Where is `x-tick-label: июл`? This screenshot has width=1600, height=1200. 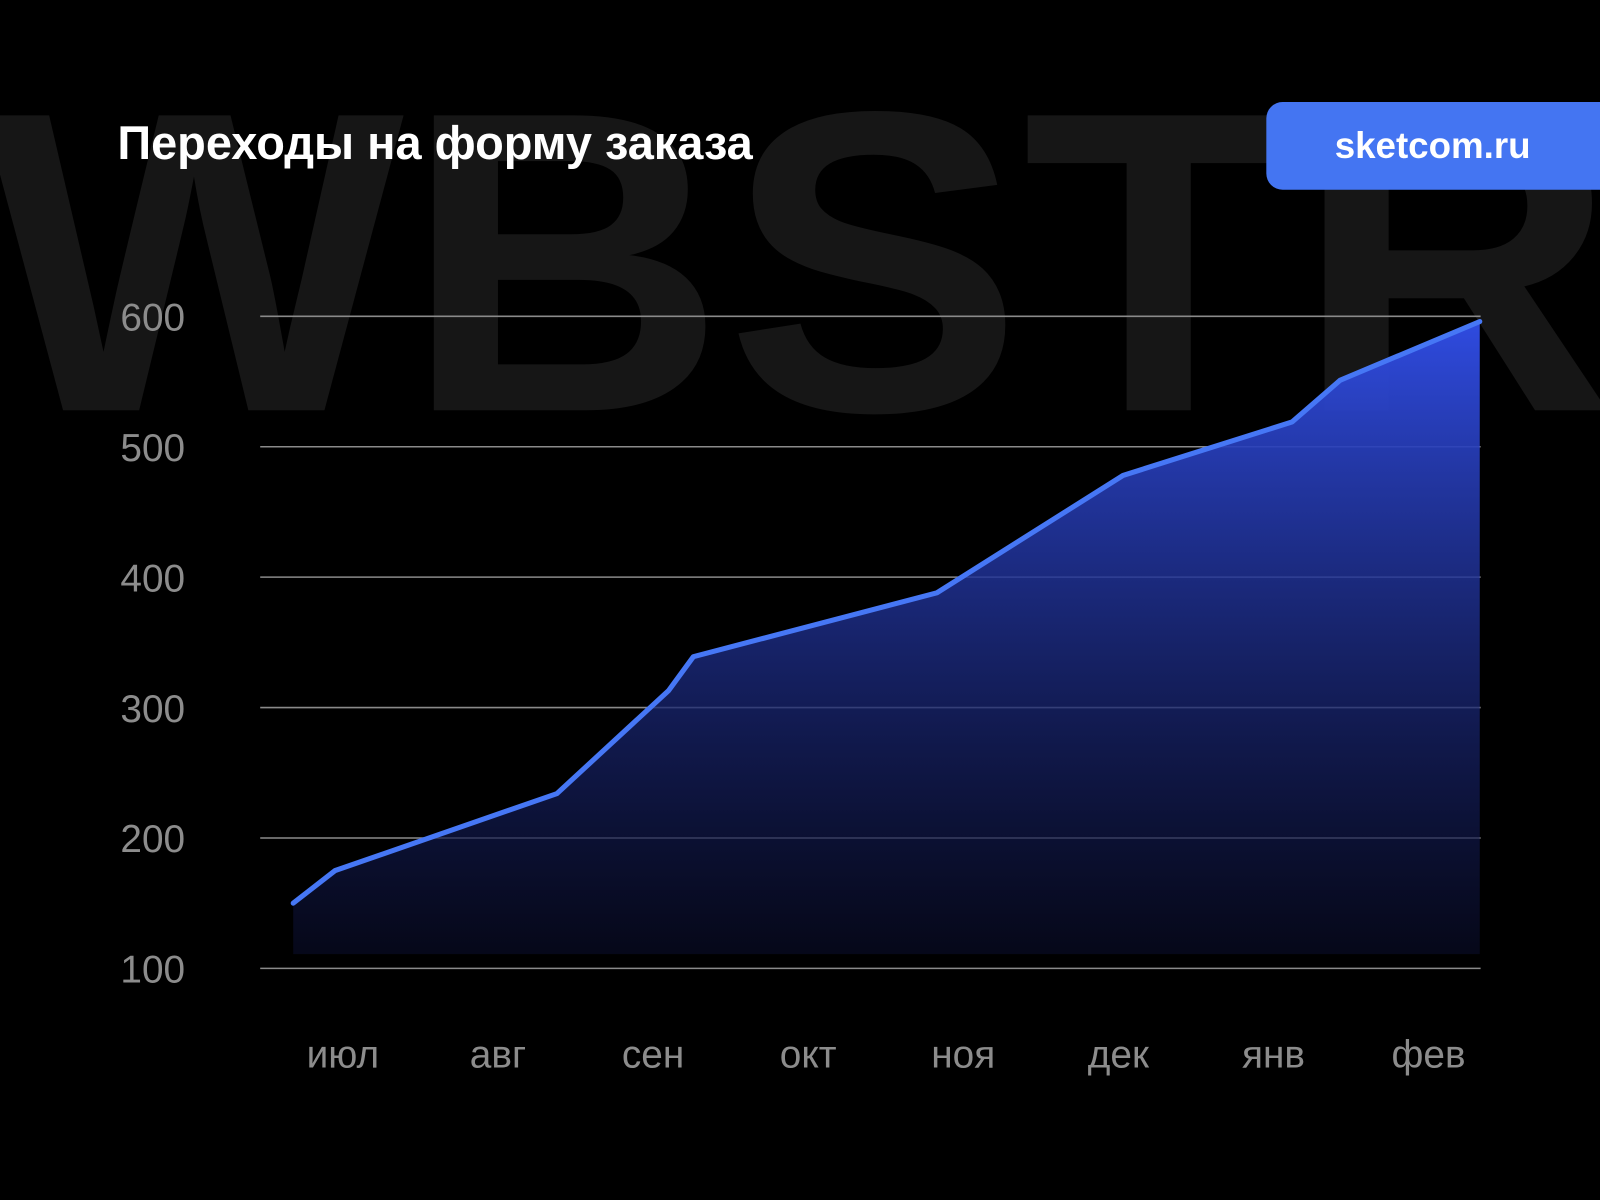
x-tick-label: июл is located at coordinates (343, 1054).